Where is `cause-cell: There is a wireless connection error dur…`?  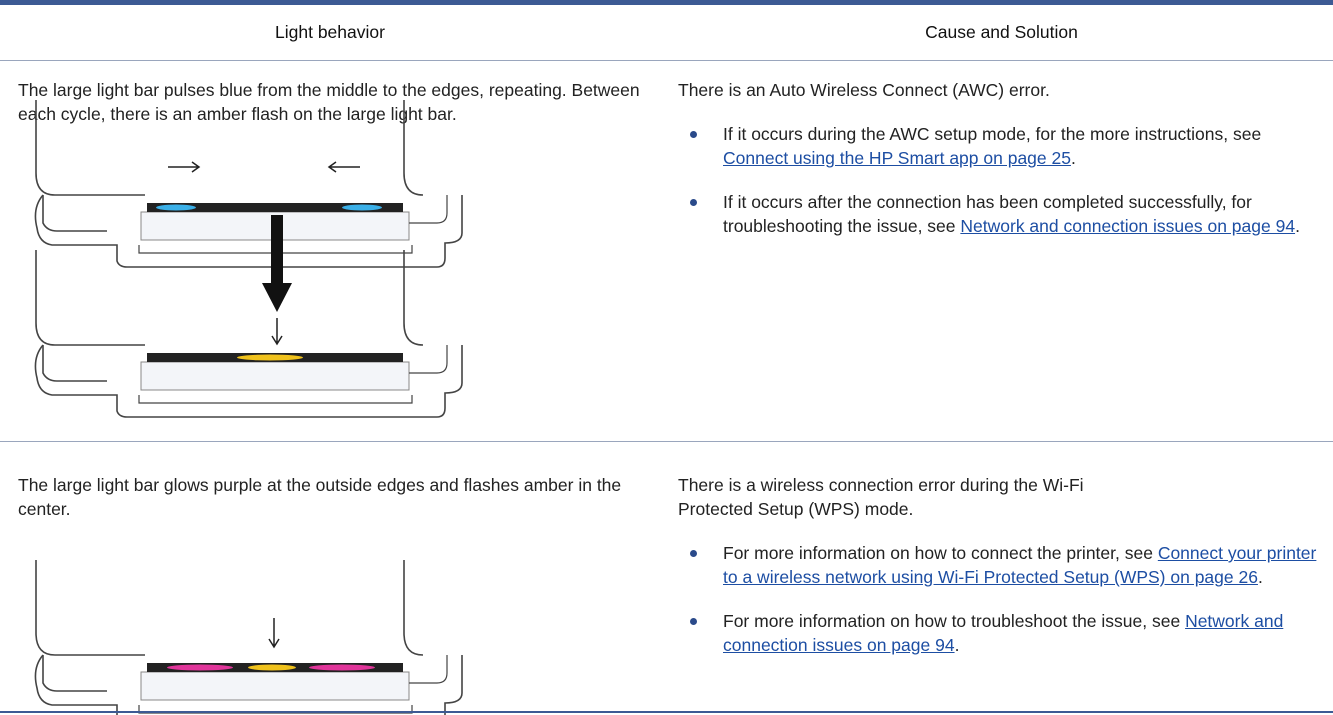
cause-cell: There is a wireless connection error dur… is located at coordinates (1000, 565).